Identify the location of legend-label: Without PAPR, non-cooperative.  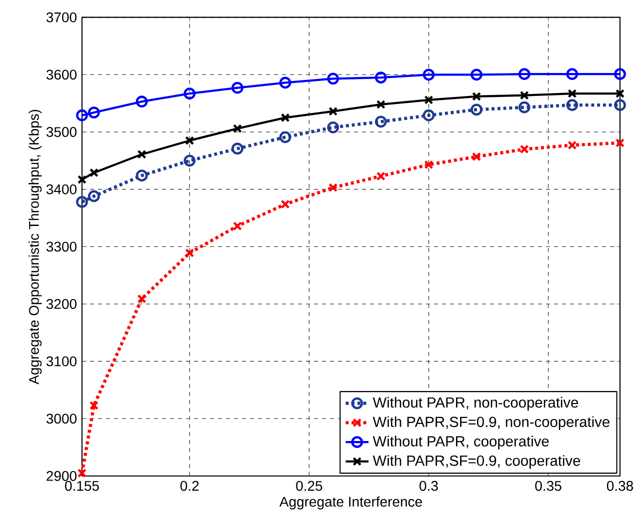
(475, 403).